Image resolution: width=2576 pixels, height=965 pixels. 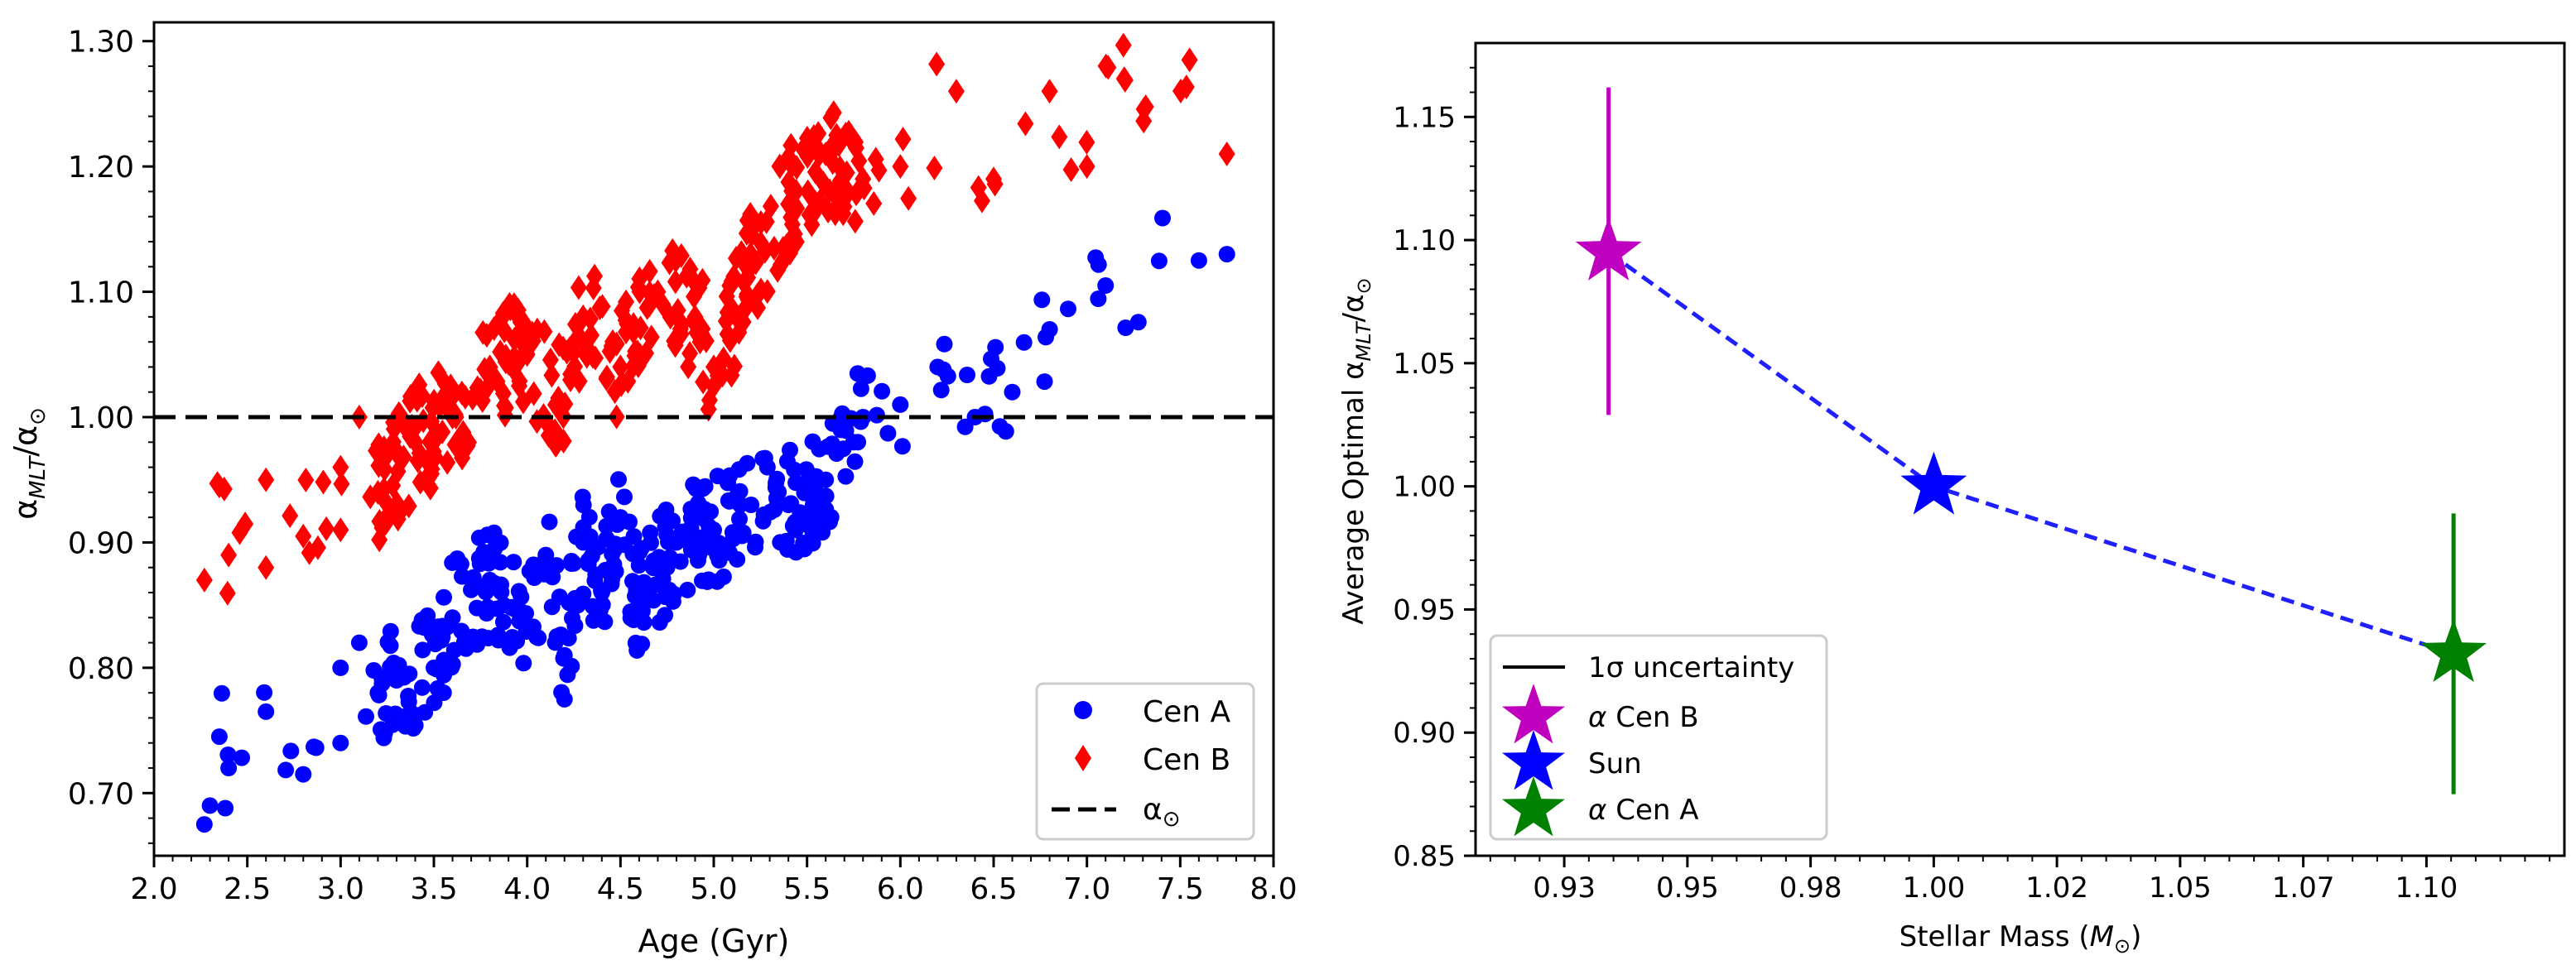 I want to click on y-tick-label: 1.05, so click(x=1424, y=364).